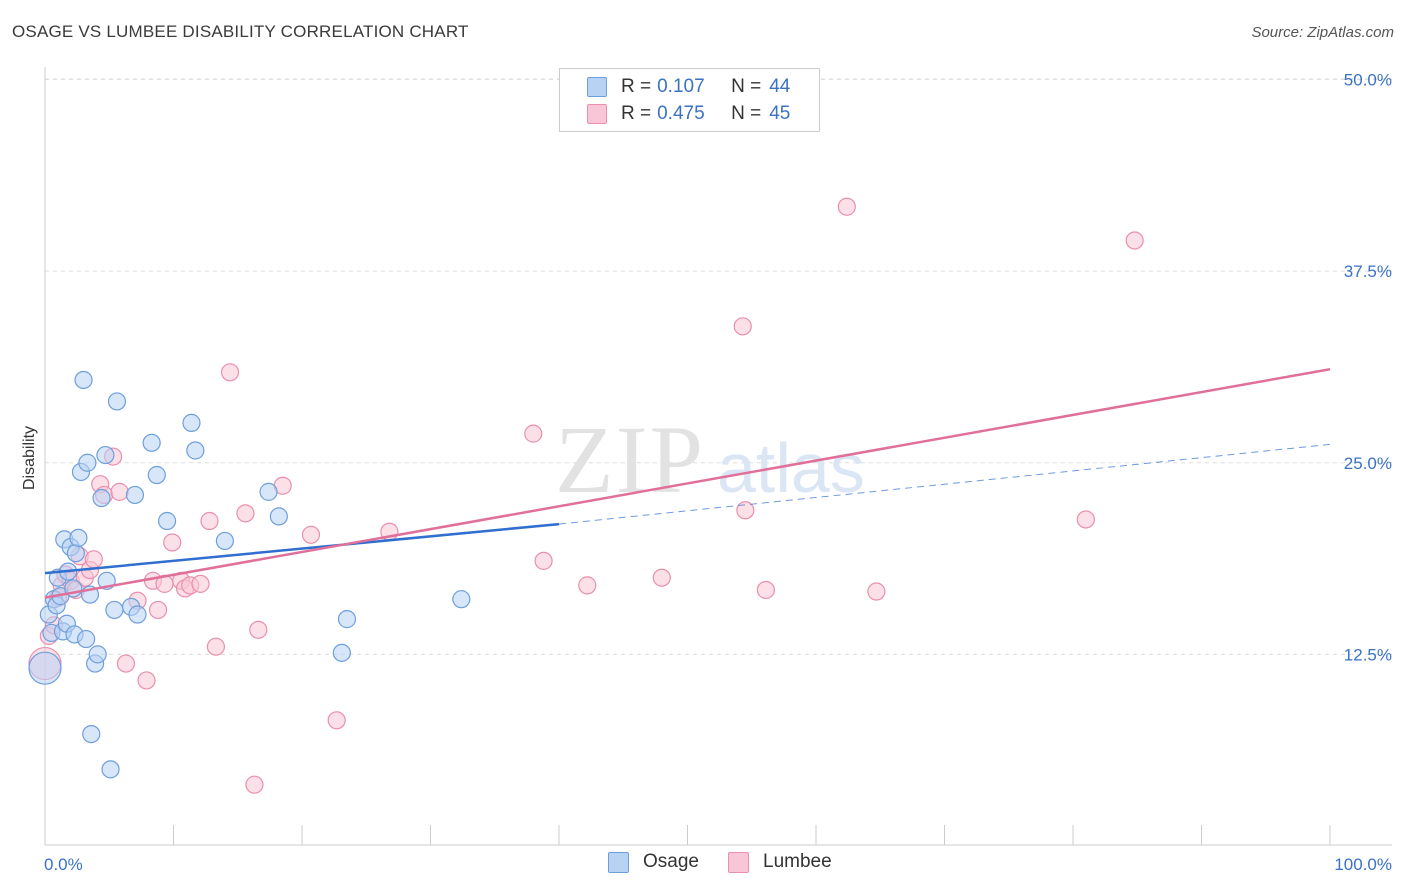  Describe the element at coordinates (1363, 864) in the screenshot. I see `x-tick-label-max: 100.0%` at that location.